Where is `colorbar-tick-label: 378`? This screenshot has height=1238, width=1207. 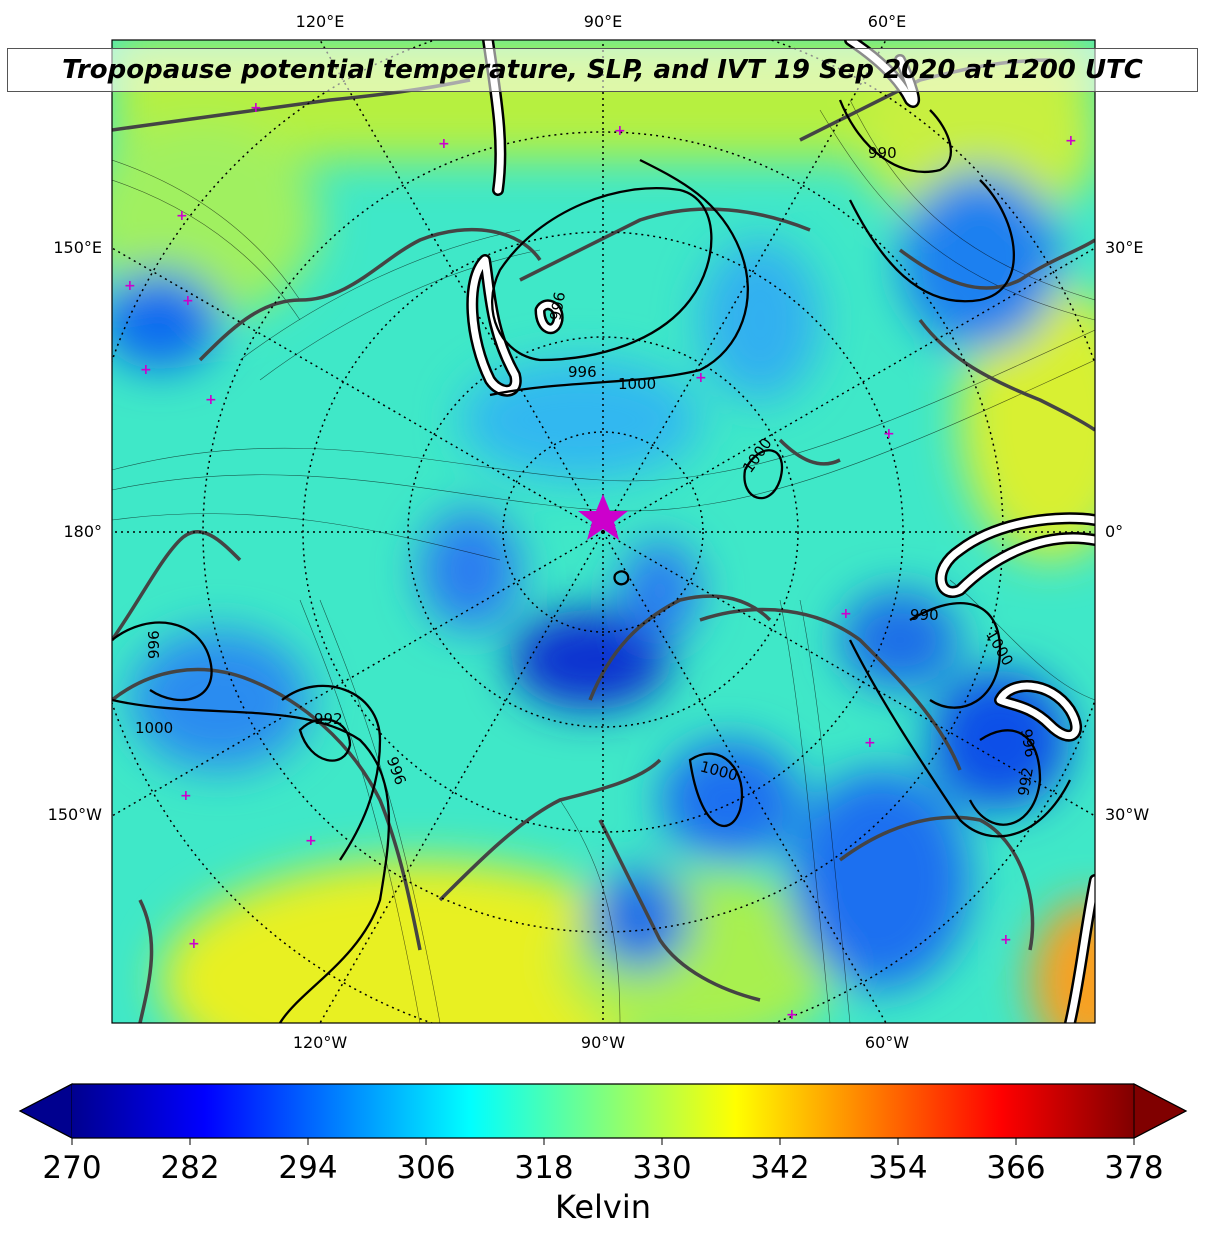 colorbar-tick-label: 378 is located at coordinates (1133, 1168).